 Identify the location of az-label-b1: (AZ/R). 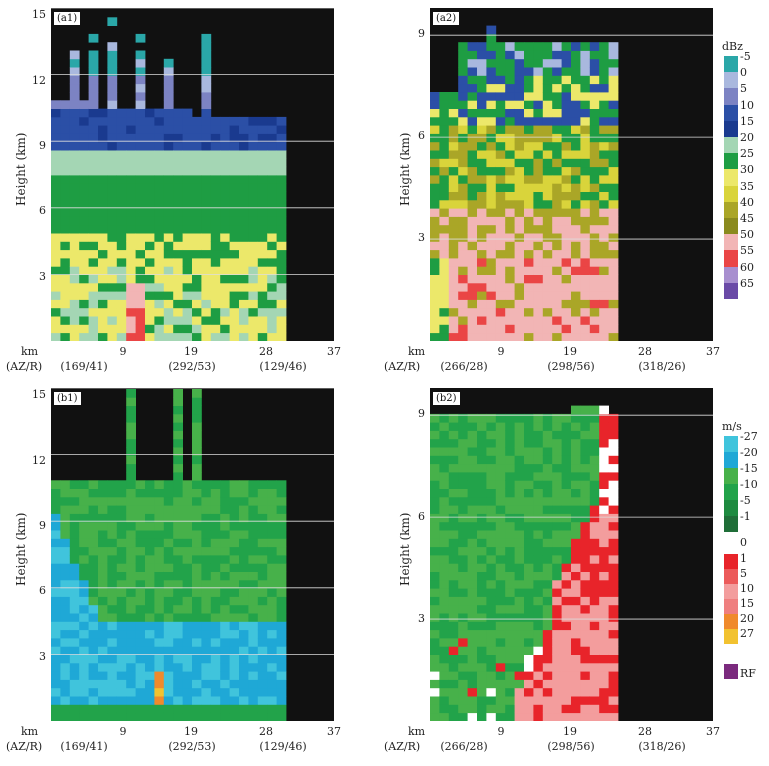
(24, 746).